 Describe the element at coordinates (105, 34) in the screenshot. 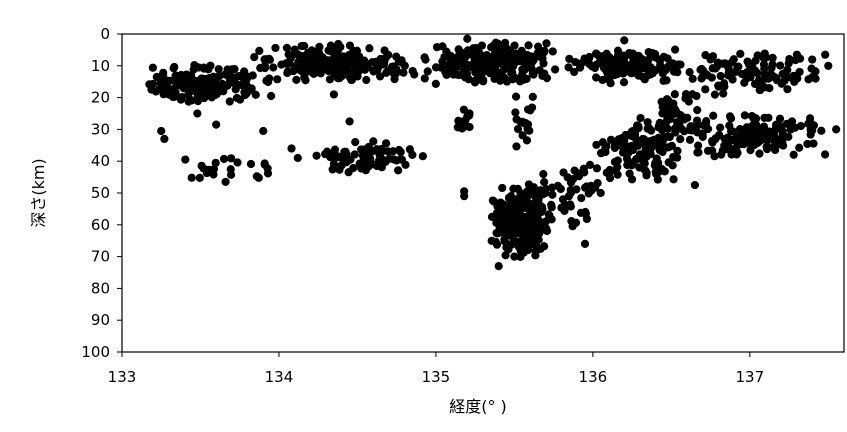

I see `y-tick-label: 0` at that location.